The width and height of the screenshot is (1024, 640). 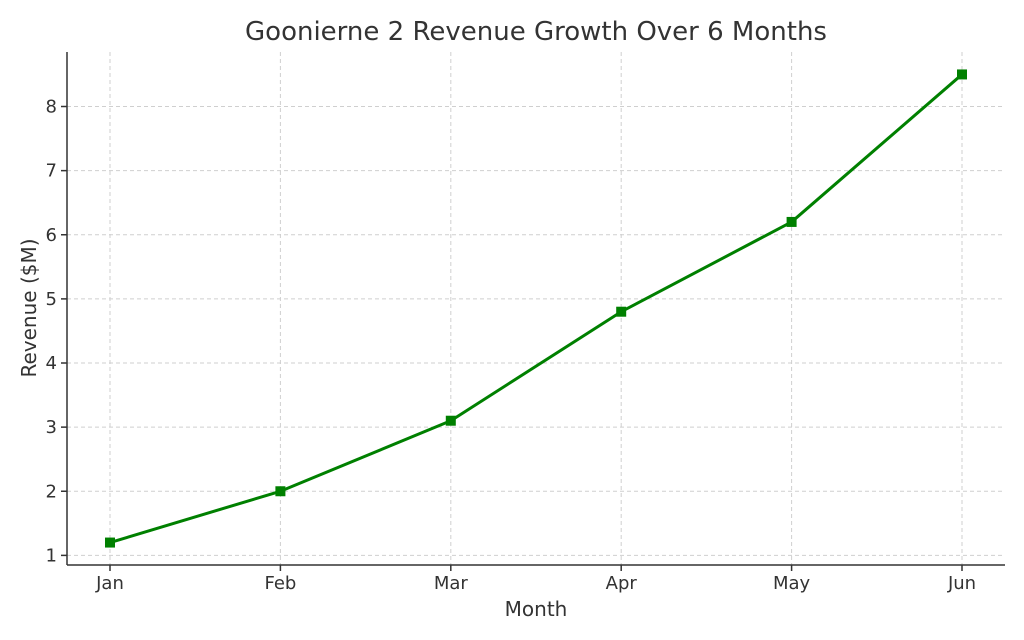 What do you see at coordinates (450, 420) in the screenshot?
I see `data-point-mar` at bounding box center [450, 420].